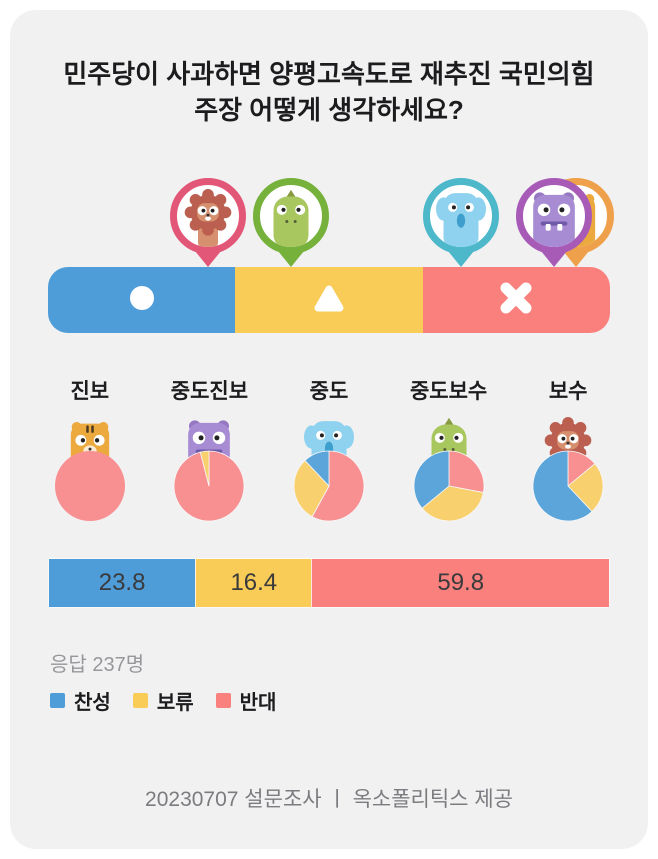 The height and width of the screenshot is (859, 658). Describe the element at coordinates (258, 703) in the screenshot. I see `legend-label: 반대` at that location.